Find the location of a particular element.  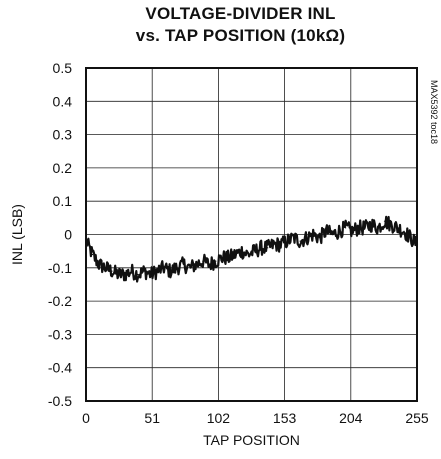

x-tick-label: 0 is located at coordinates (86, 418).